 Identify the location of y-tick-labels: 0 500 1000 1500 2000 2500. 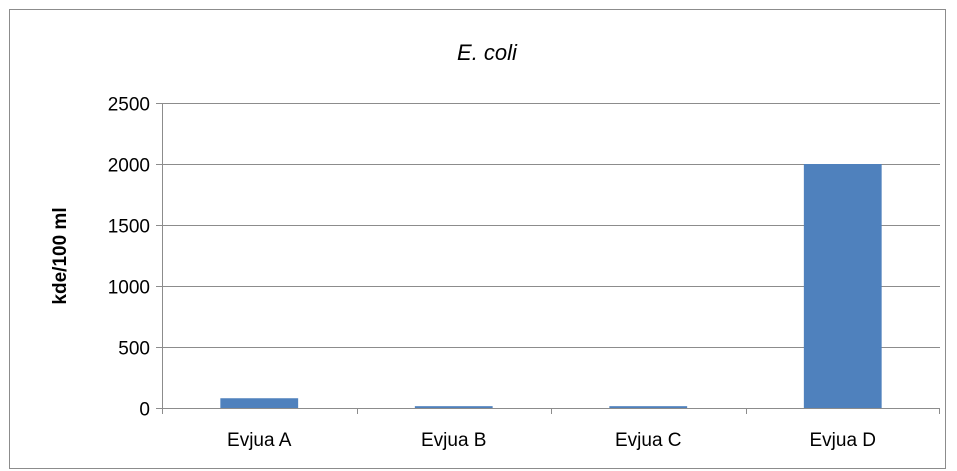
(129, 258).